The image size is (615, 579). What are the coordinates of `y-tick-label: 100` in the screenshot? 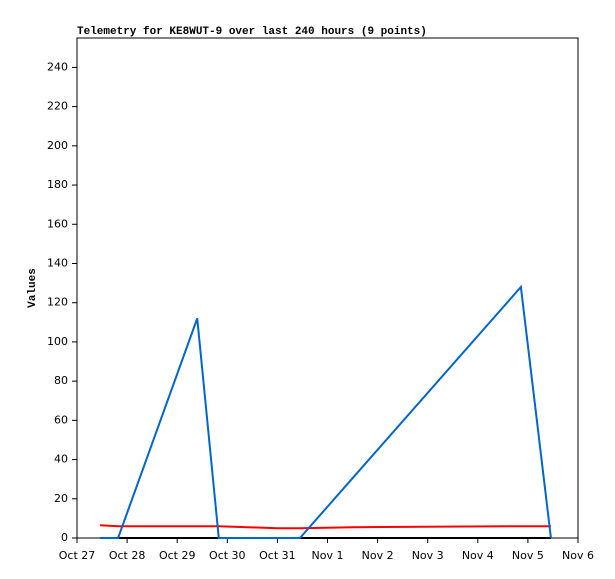 It's located at (57, 341).